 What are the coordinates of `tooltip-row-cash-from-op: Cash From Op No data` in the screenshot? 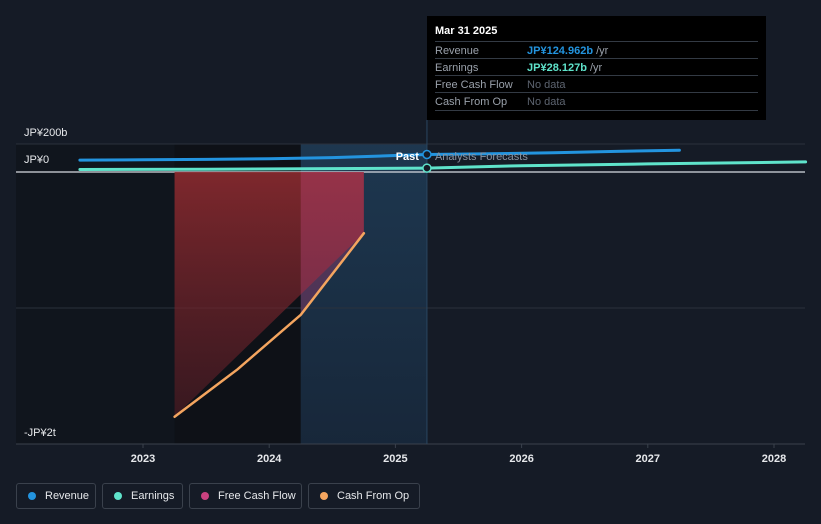 It's located at (596, 101).